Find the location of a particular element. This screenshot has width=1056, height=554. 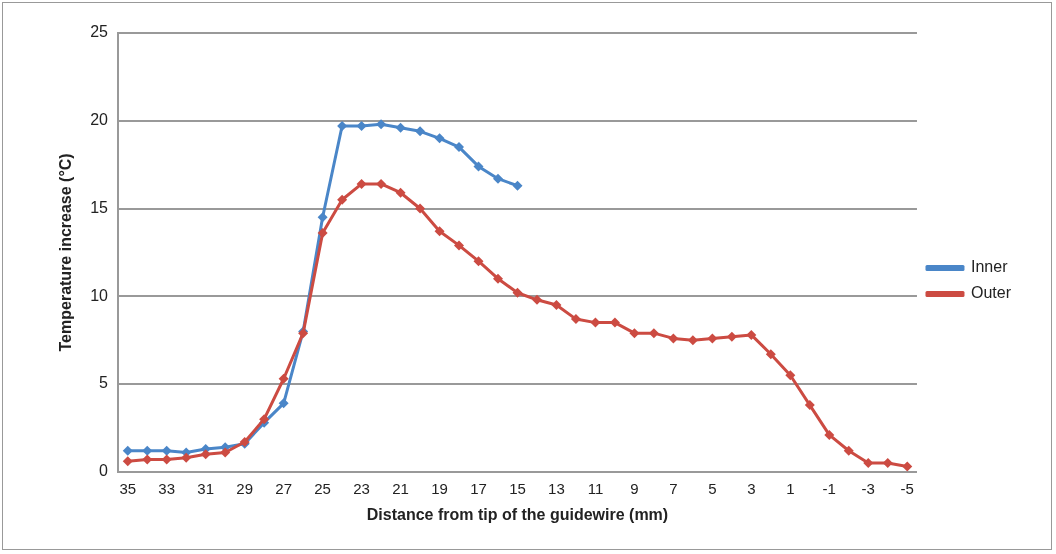

x-tick-label: 13 is located at coordinates (556, 488).